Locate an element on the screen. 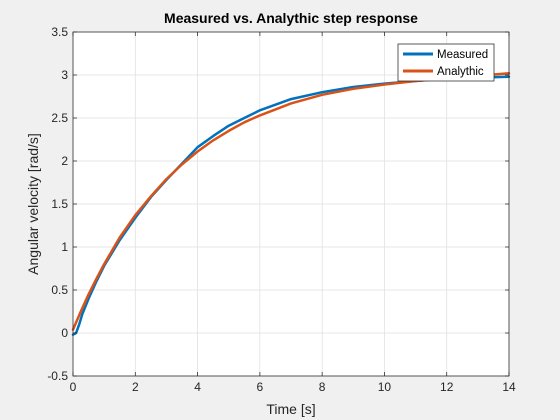 The image size is (560, 420). x-tick-label: 6 is located at coordinates (260, 387).